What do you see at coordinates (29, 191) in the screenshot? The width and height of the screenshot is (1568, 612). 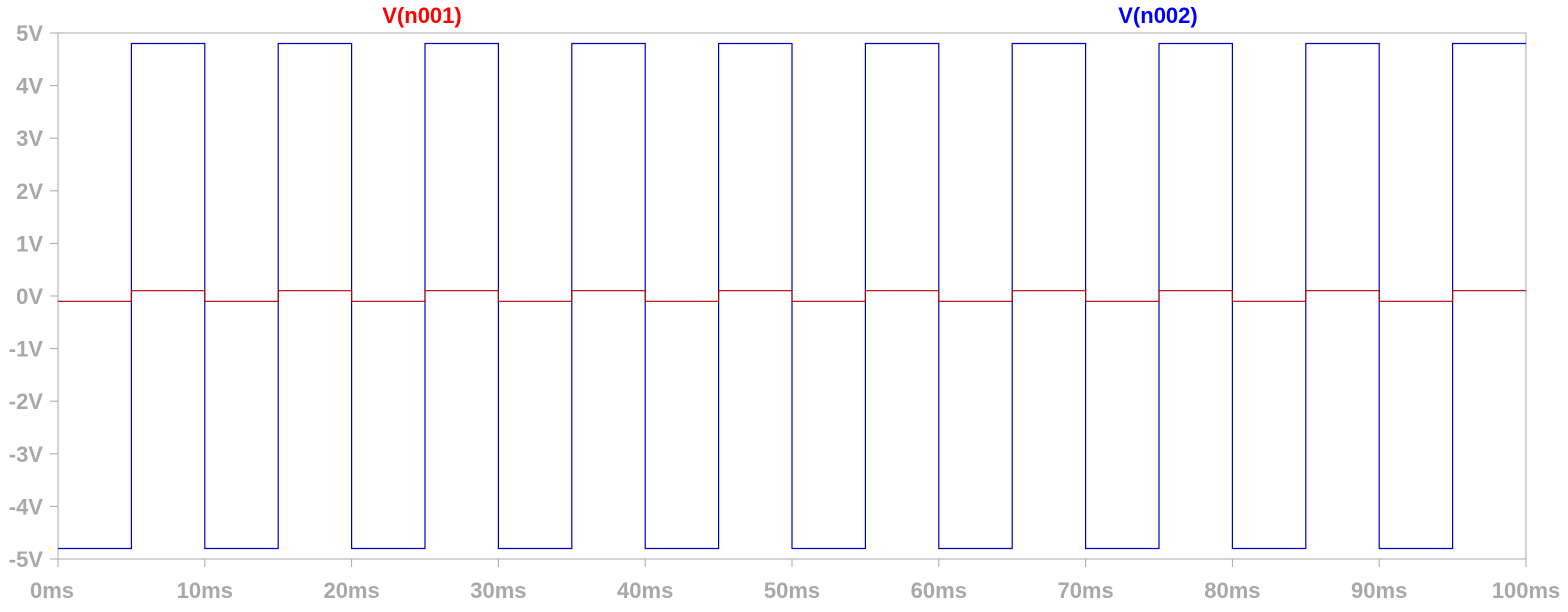 I see `y-tick-label: 2V` at bounding box center [29, 191].